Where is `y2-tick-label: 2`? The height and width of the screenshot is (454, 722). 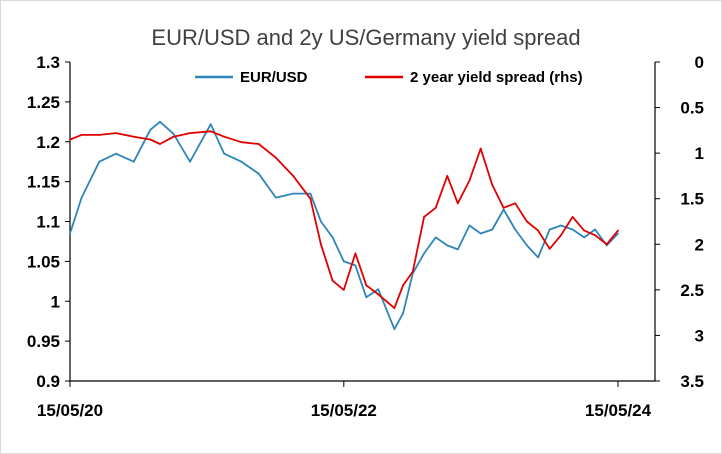
y2-tick-label: 2 is located at coordinates (699, 244).